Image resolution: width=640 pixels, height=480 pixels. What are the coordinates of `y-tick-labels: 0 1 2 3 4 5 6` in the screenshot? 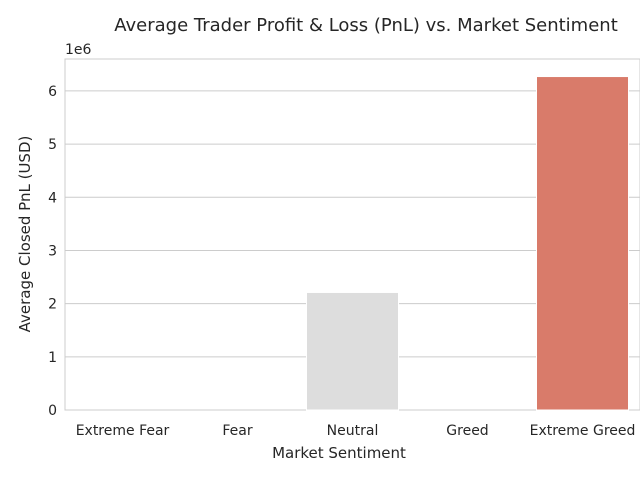 It's located at (52, 251).